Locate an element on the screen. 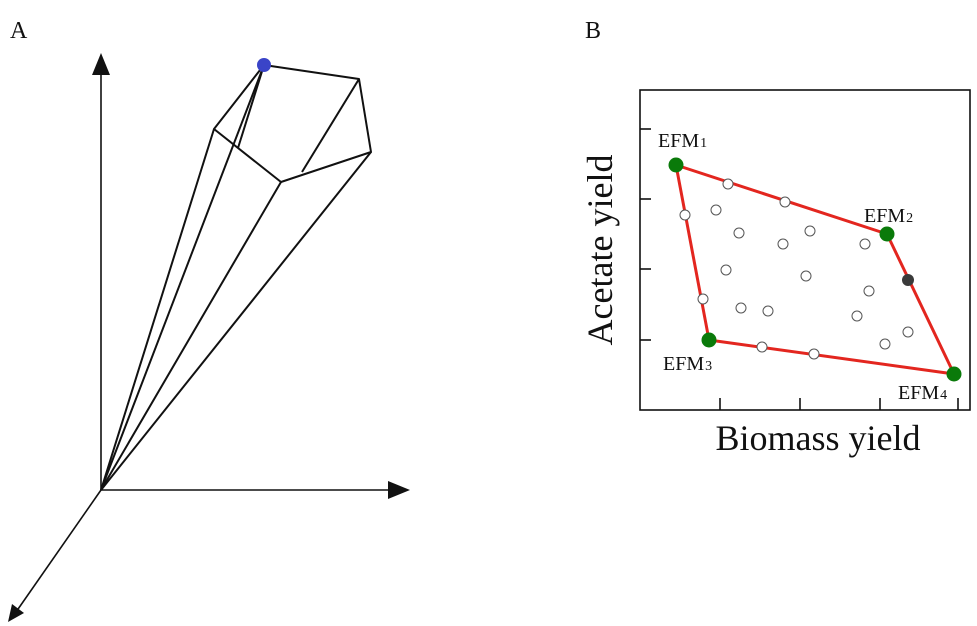 The width and height of the screenshot is (977, 626). efm2-point is located at coordinates (887, 234).